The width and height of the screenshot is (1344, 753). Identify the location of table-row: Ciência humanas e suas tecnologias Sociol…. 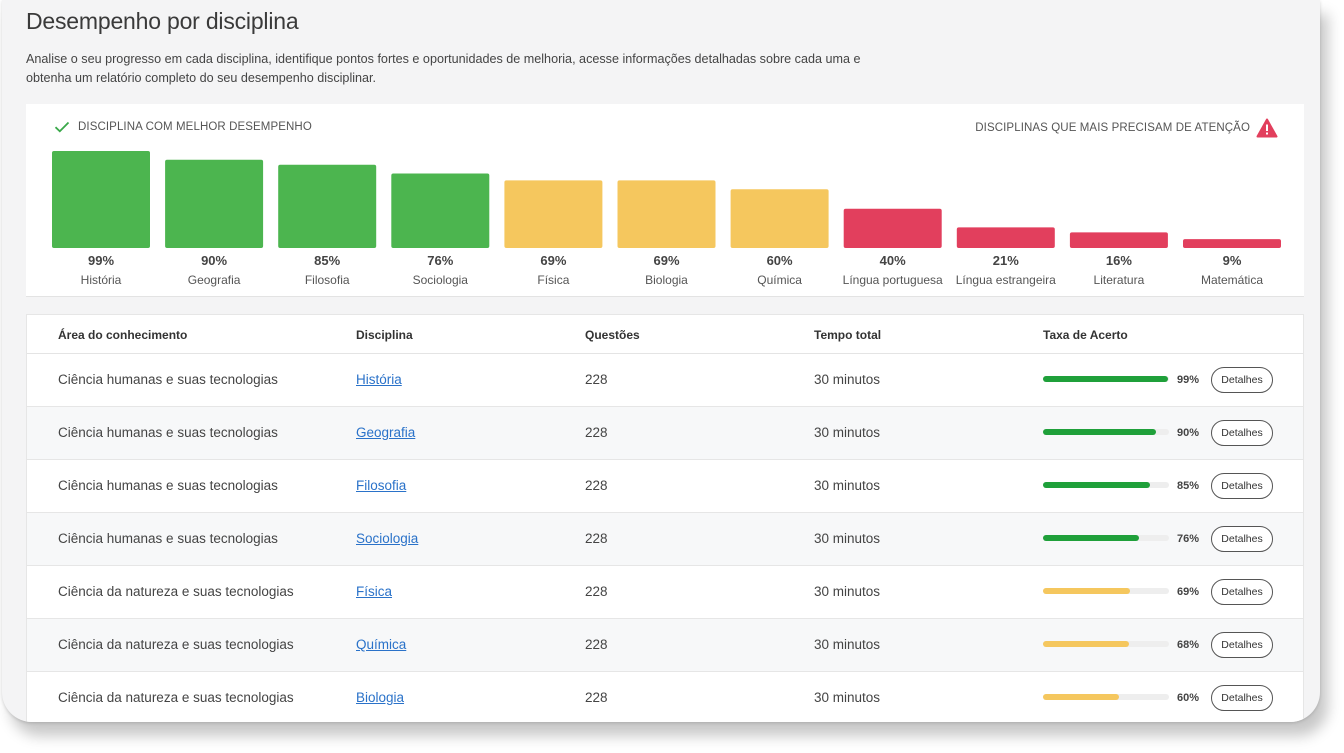
(665, 539).